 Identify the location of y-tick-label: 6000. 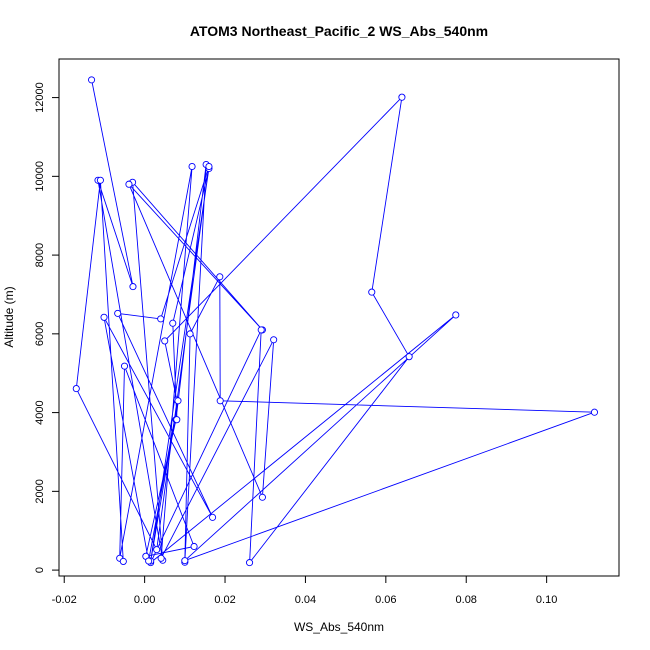
(40, 334).